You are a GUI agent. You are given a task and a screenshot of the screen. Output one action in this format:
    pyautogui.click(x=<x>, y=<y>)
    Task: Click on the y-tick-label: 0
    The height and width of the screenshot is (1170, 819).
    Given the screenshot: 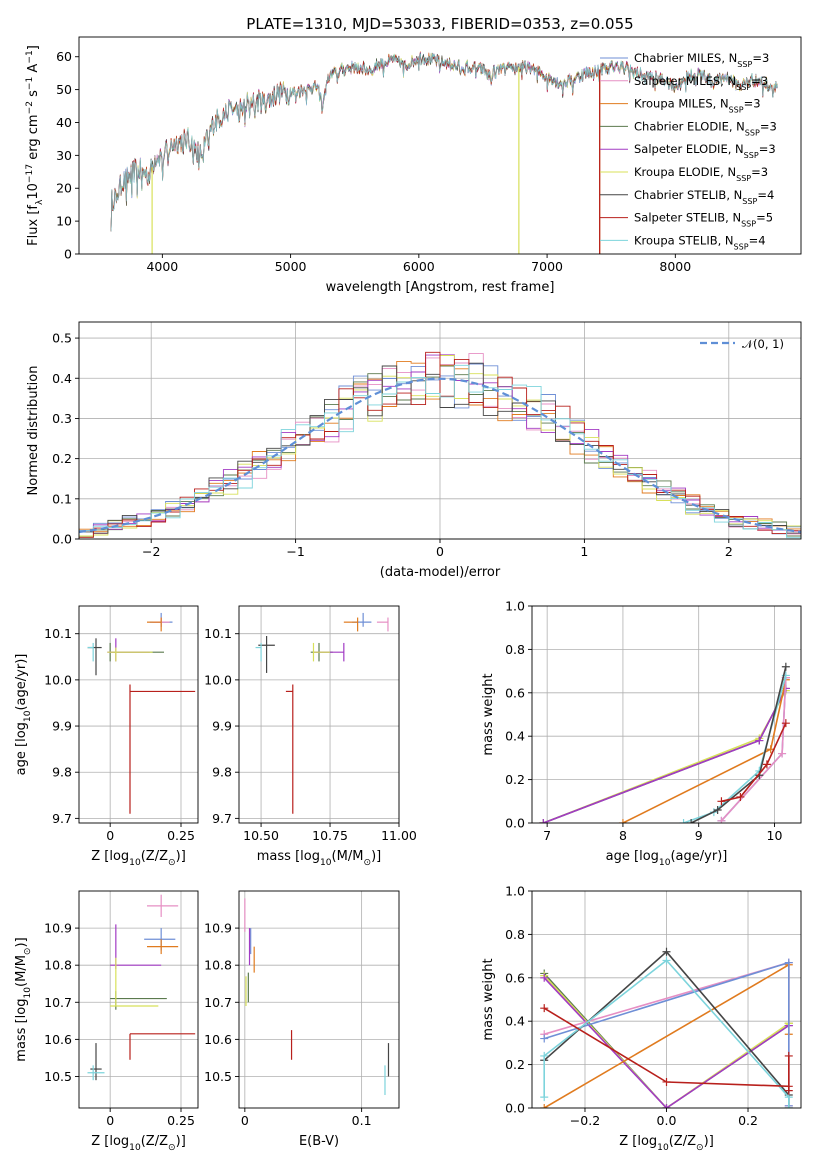 What is the action you would take?
    pyautogui.click(x=68, y=254)
    